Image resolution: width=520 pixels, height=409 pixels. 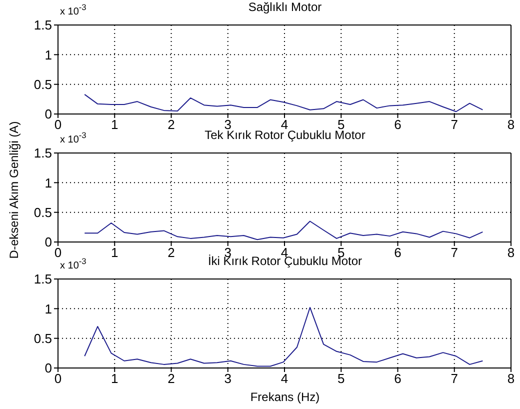 I want to click on x-tick-label: 5, so click(x=341, y=378).